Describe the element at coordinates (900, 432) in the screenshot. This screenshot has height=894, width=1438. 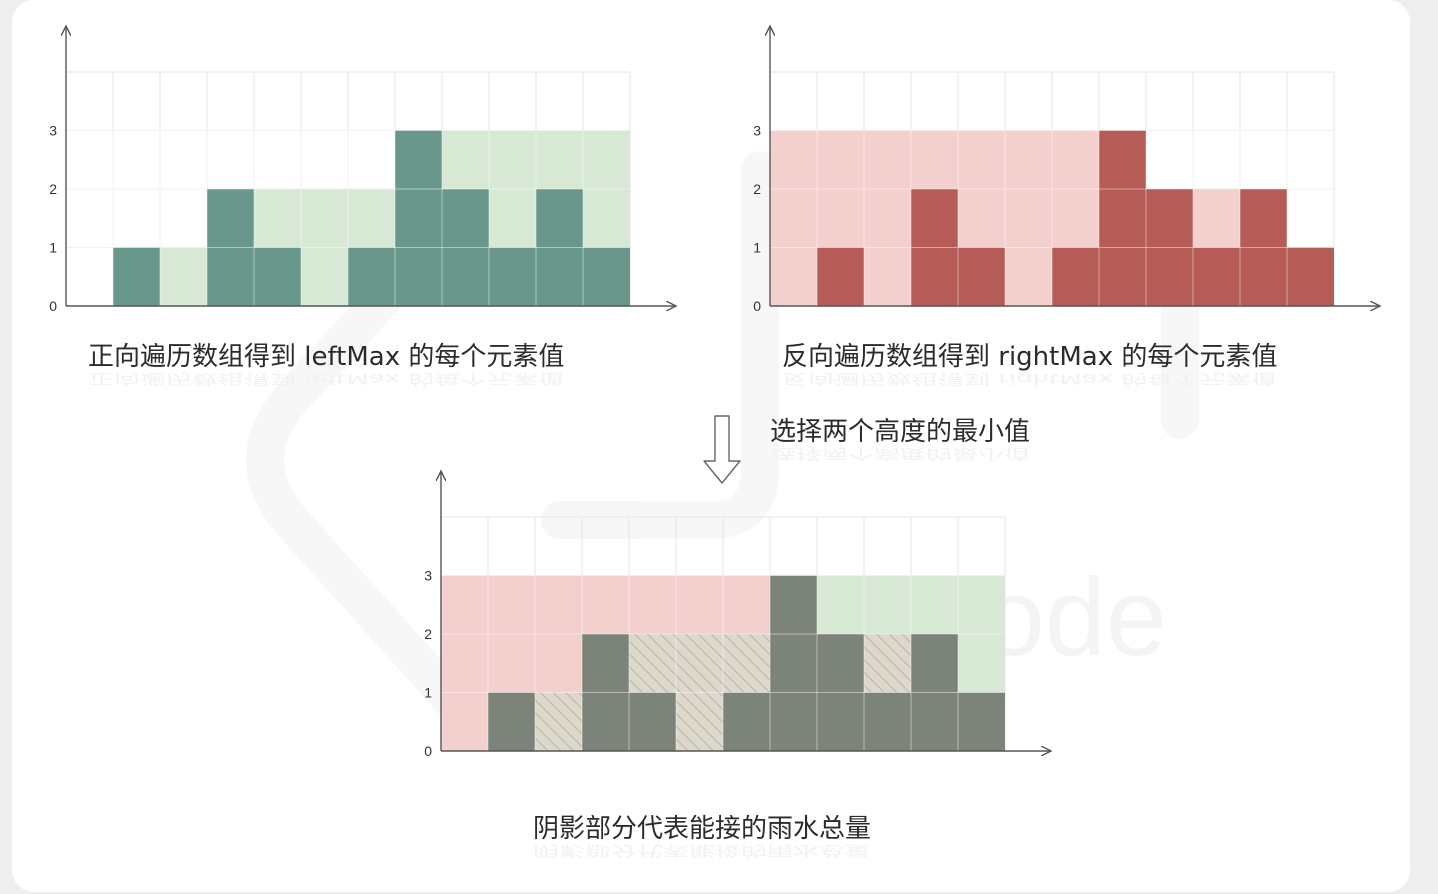
I see `min-step-label: 选择两个高度的最小值` at that location.